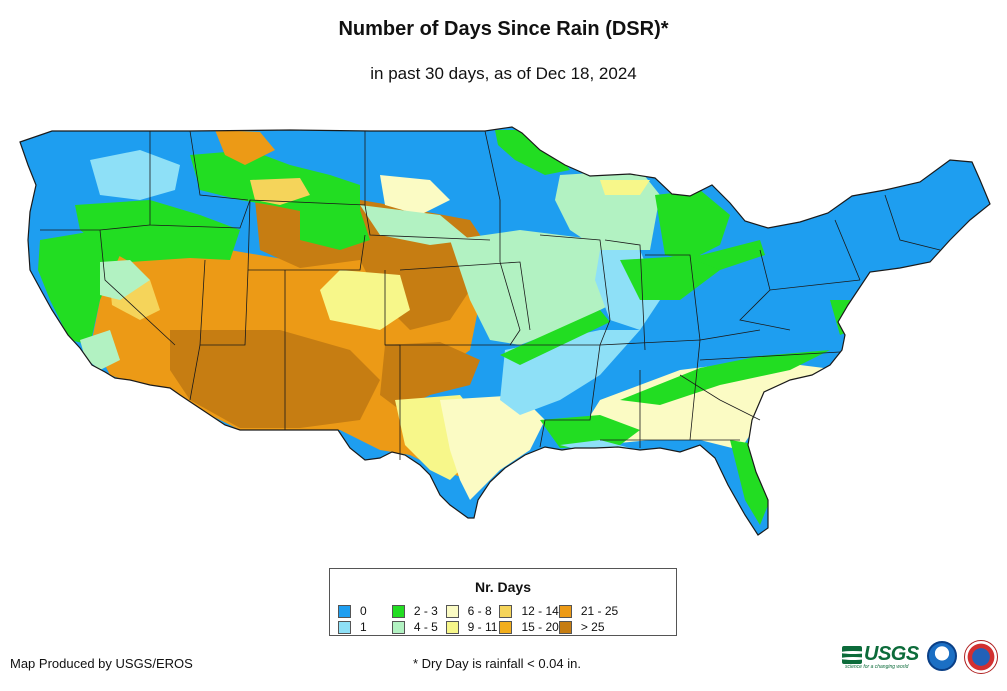 The image size is (1007, 691). I want to click on legend-label: 12 - 14, so click(540, 611).